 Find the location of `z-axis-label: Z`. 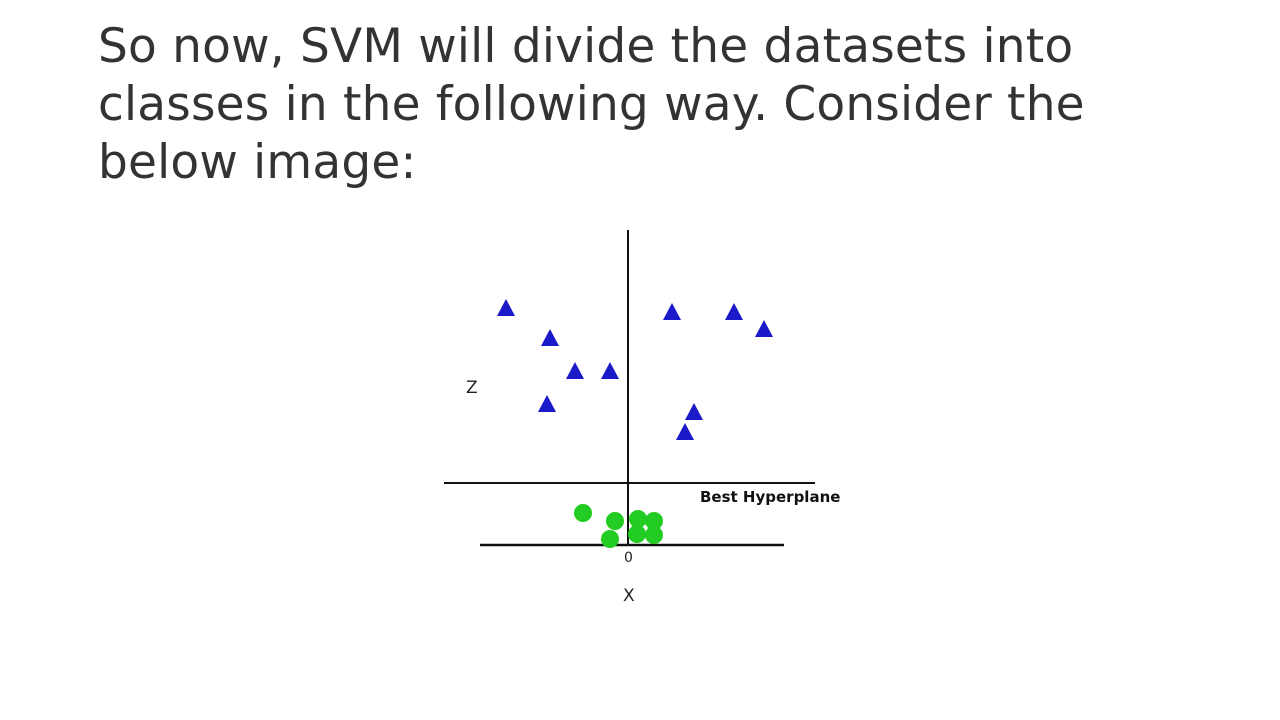

z-axis-label: Z is located at coordinates (472, 388).